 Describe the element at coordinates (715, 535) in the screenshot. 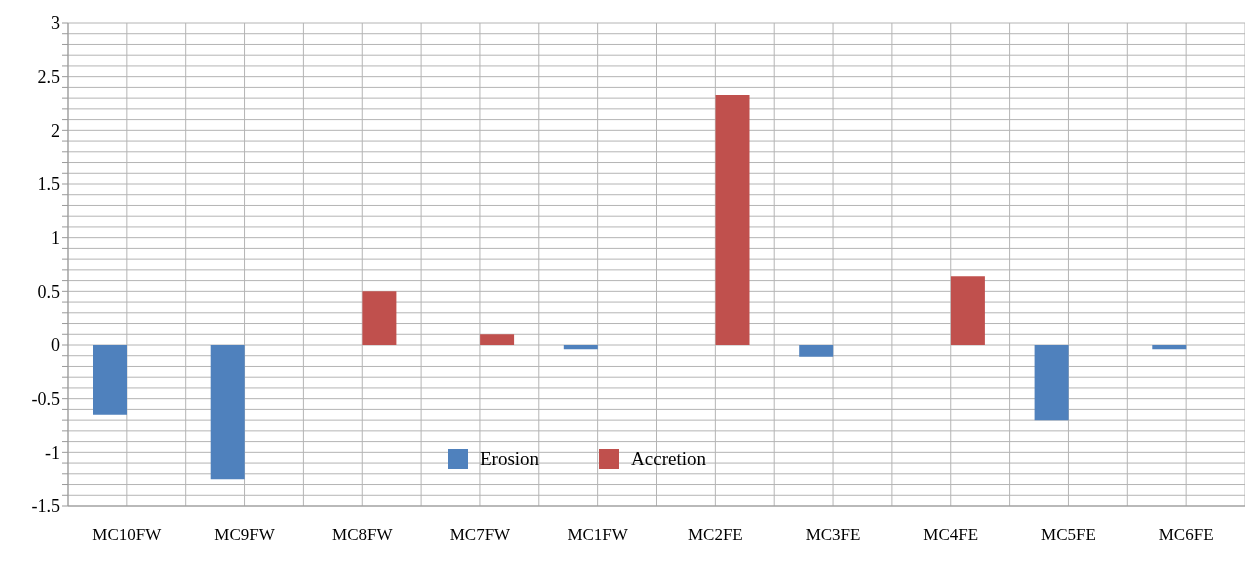

I see `x-tick-label: MC2FE` at that location.